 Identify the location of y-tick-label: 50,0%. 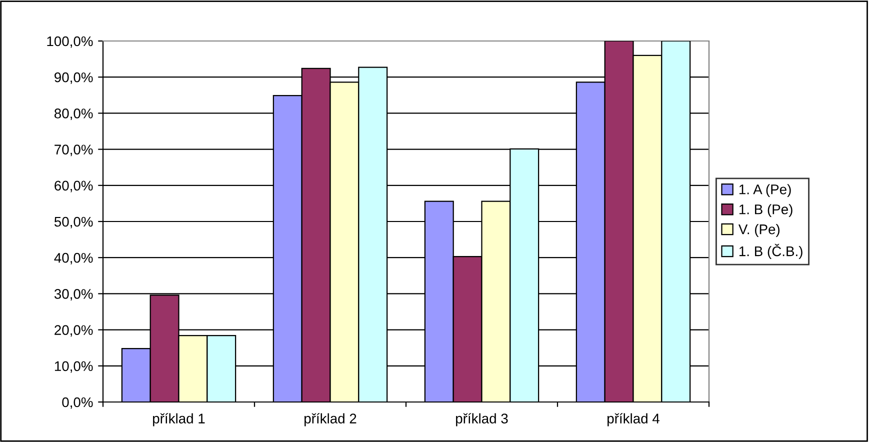
(73, 222).